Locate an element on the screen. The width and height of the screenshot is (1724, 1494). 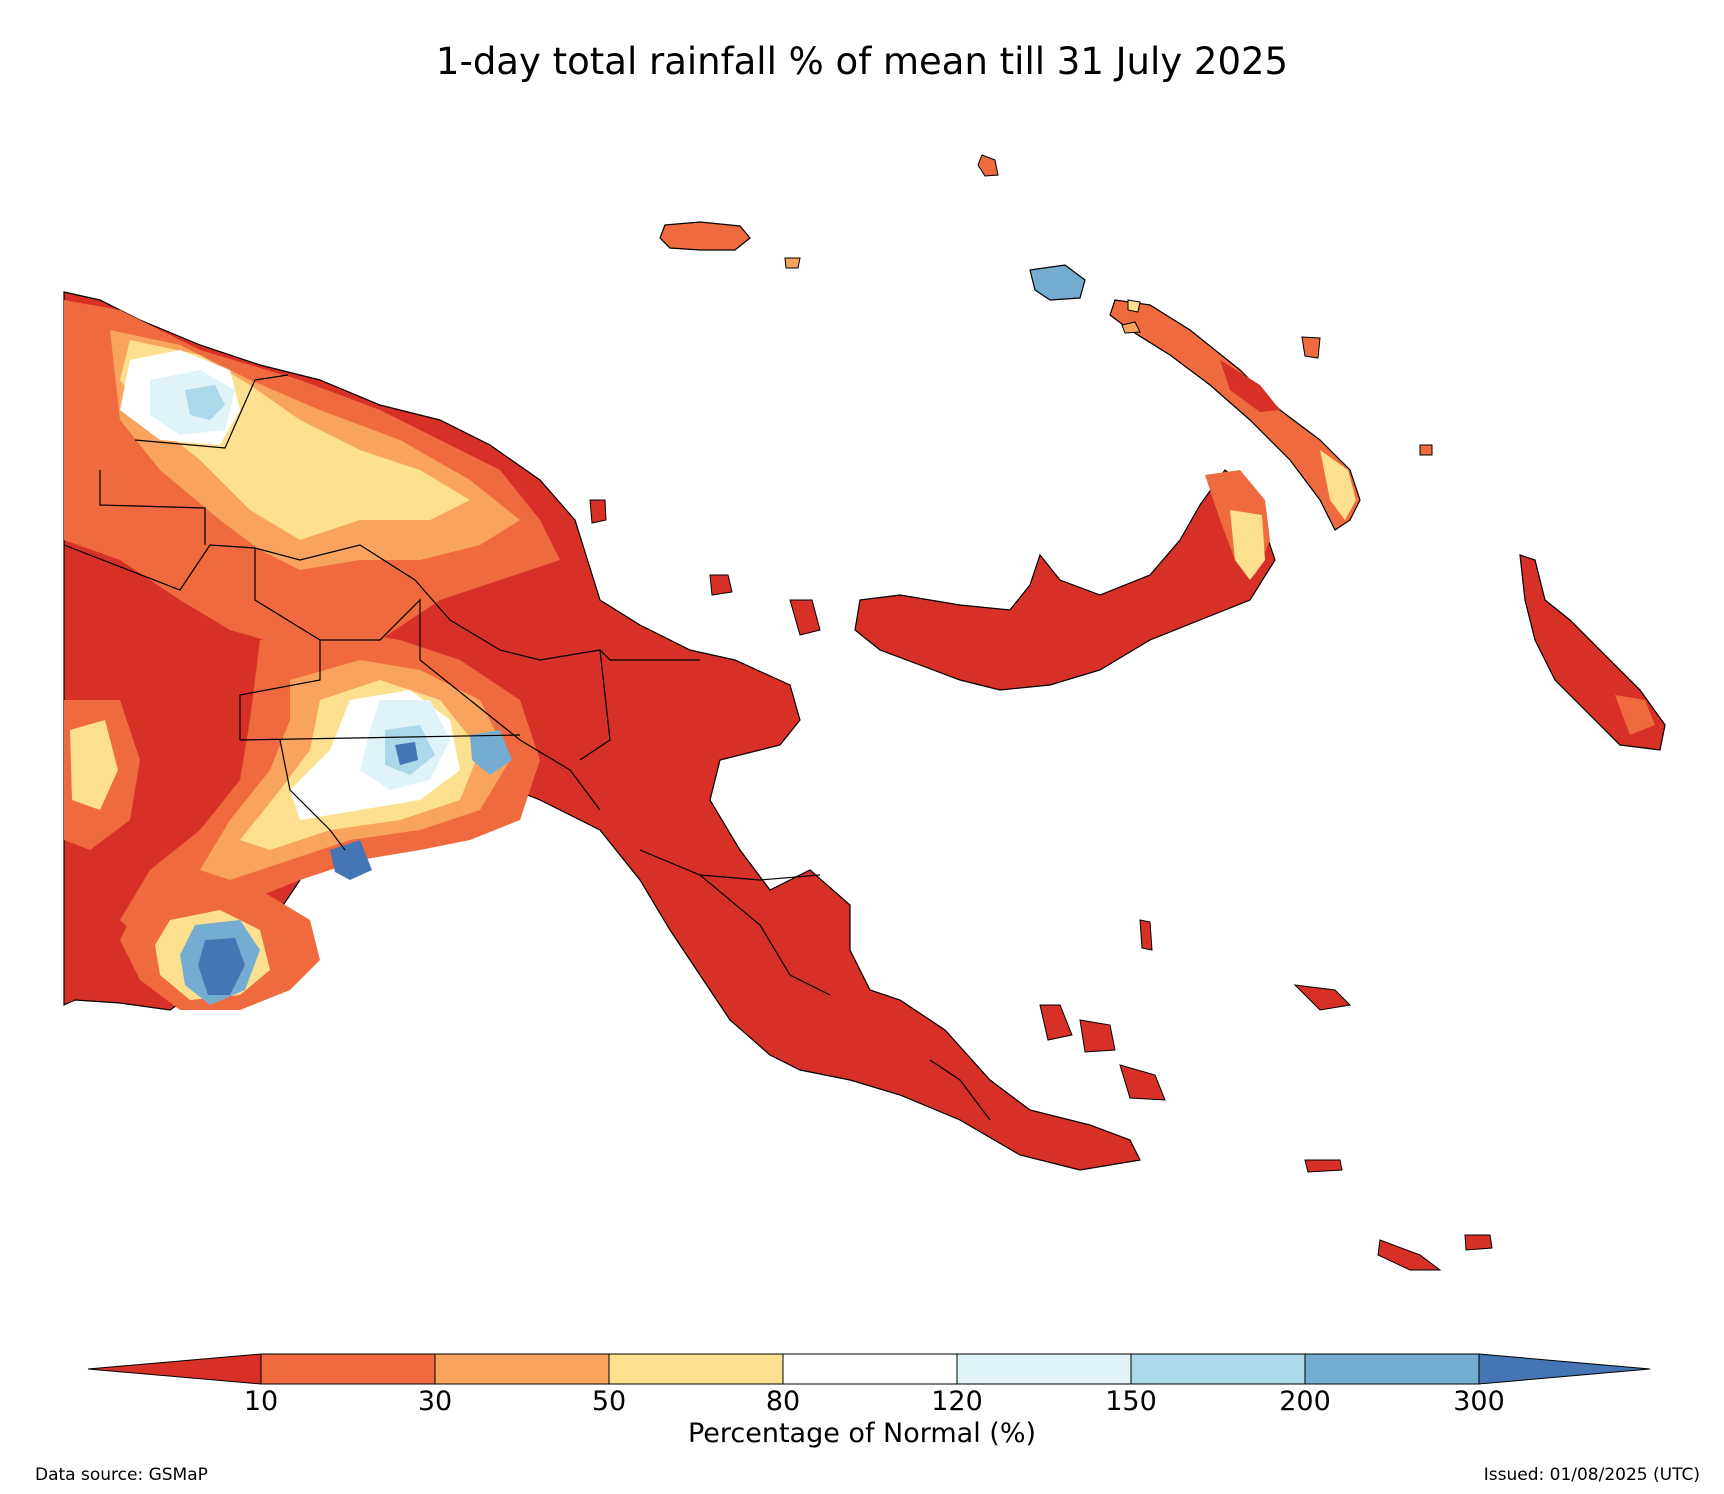
bougainville-orange is located at coordinates (1635, 715).